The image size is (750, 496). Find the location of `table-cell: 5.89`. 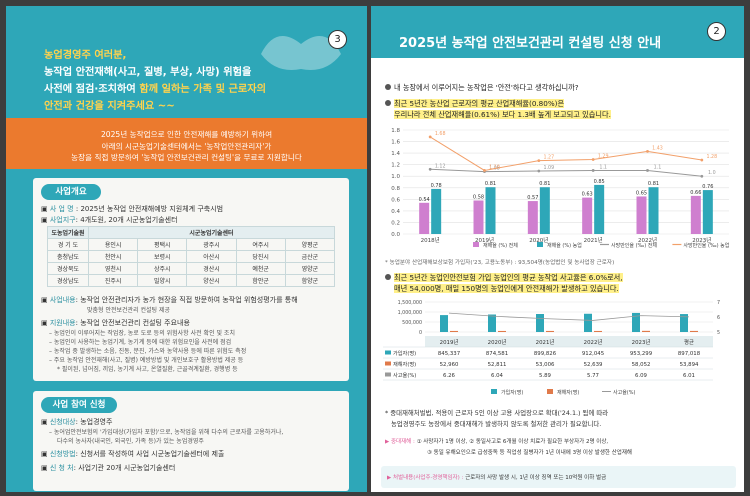

table-cell: 5.89 is located at coordinates (545, 376).